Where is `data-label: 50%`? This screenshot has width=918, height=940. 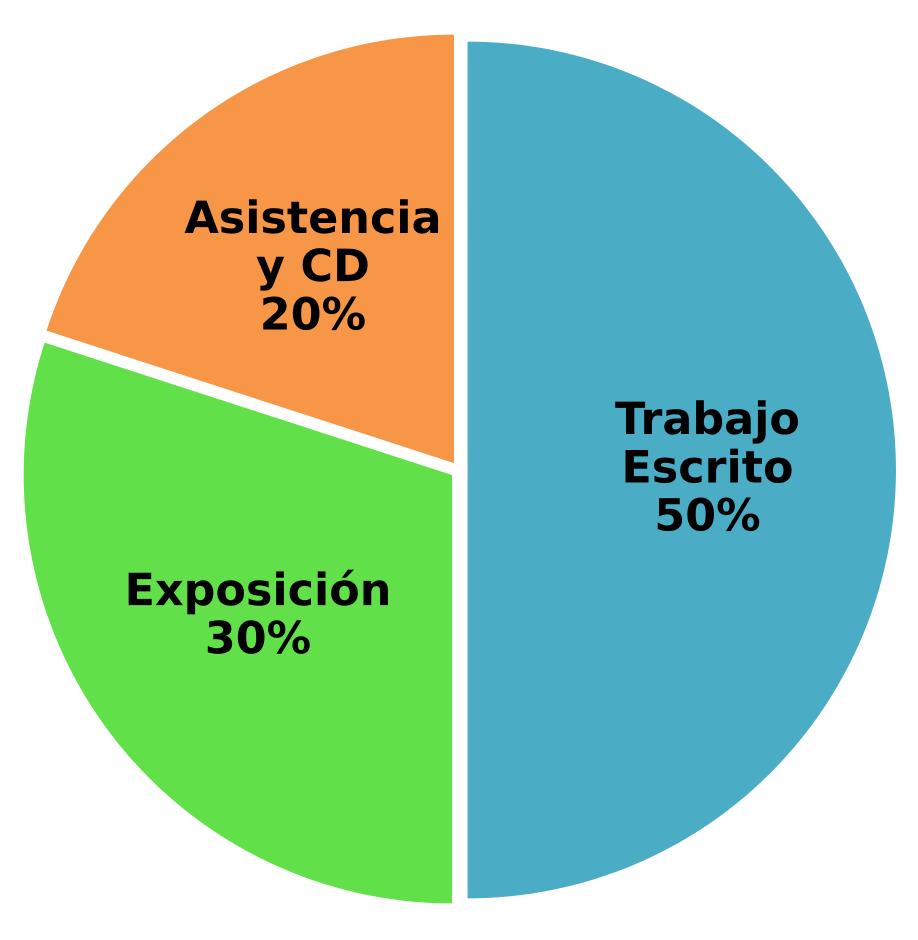
data-label: 50% is located at coordinates (709, 515).